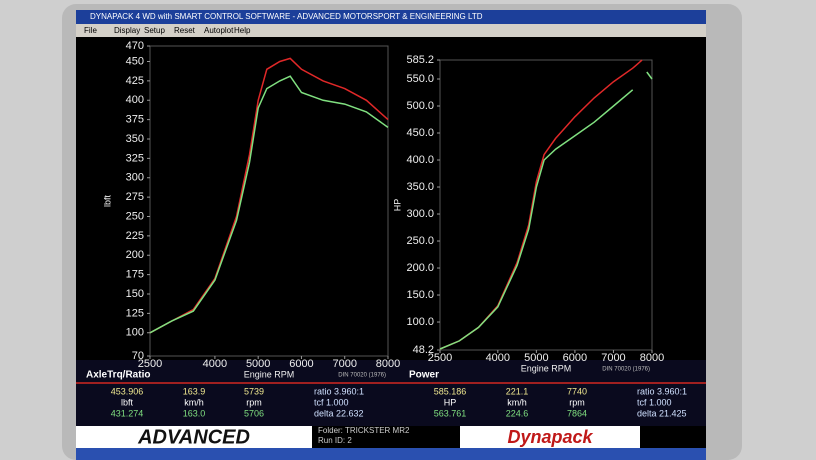 This screenshot has height=460, width=816. I want to click on y-tick-label: 175, so click(135, 275).